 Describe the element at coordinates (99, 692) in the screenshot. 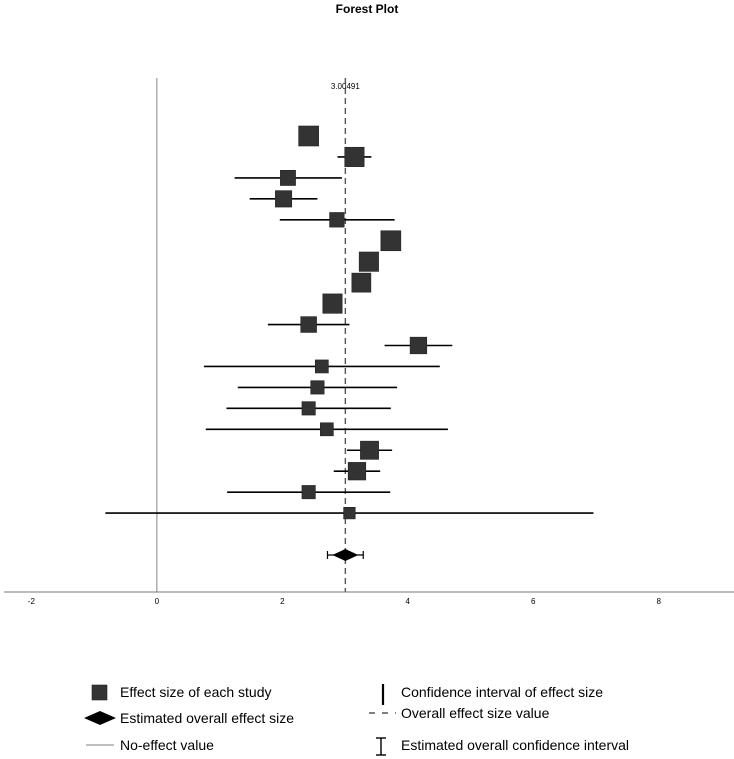

I see `legend-square-icon` at that location.